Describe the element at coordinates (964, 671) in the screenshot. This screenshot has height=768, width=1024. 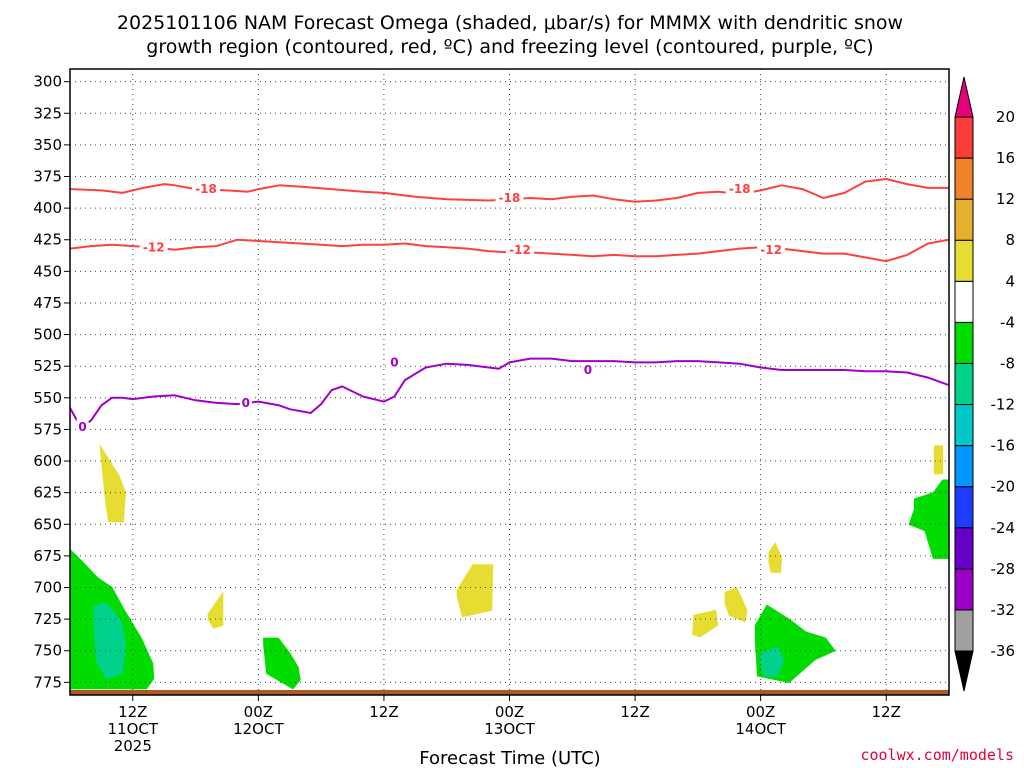
I see `colorbar-lower-triangle` at that location.